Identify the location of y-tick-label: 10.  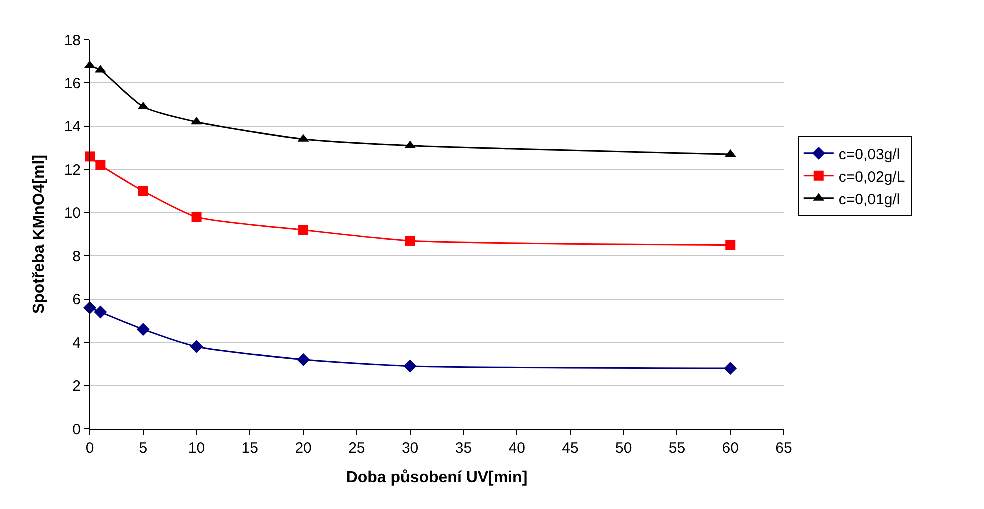
(72, 213).